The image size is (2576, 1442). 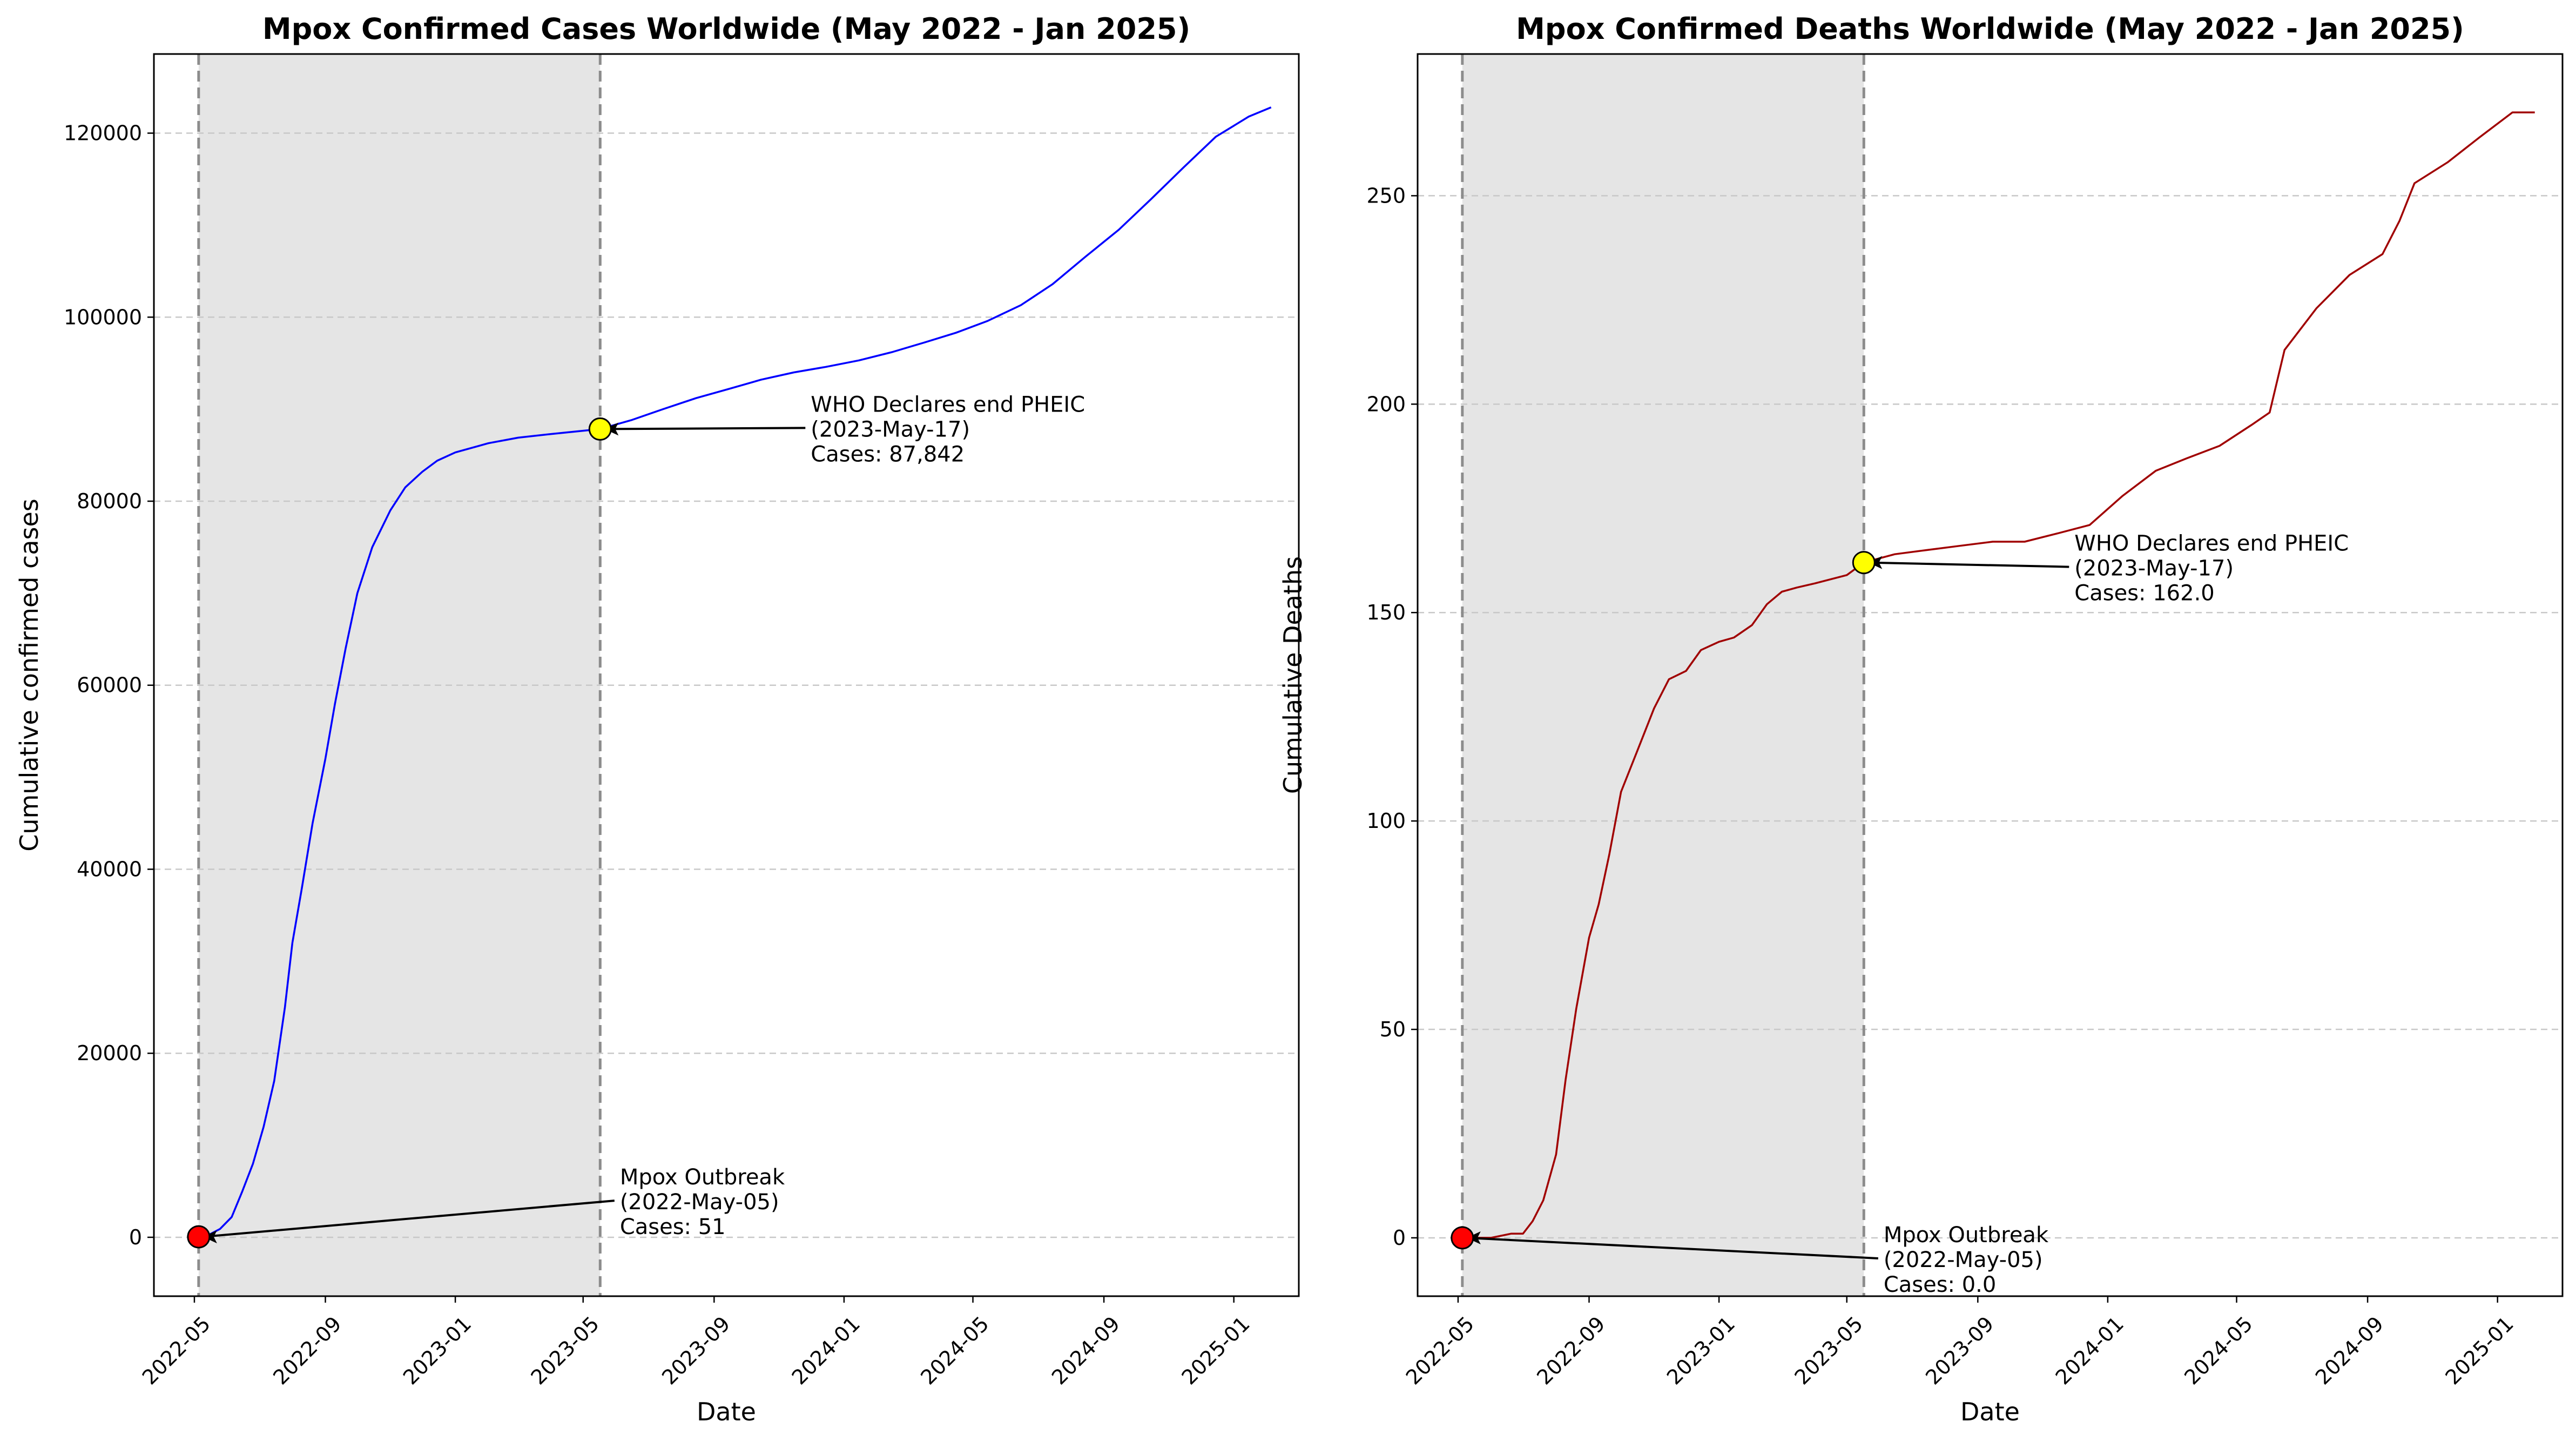 What do you see at coordinates (1940, 1285) in the screenshot?
I see `annotation-text: Cases: 0.0` at bounding box center [1940, 1285].